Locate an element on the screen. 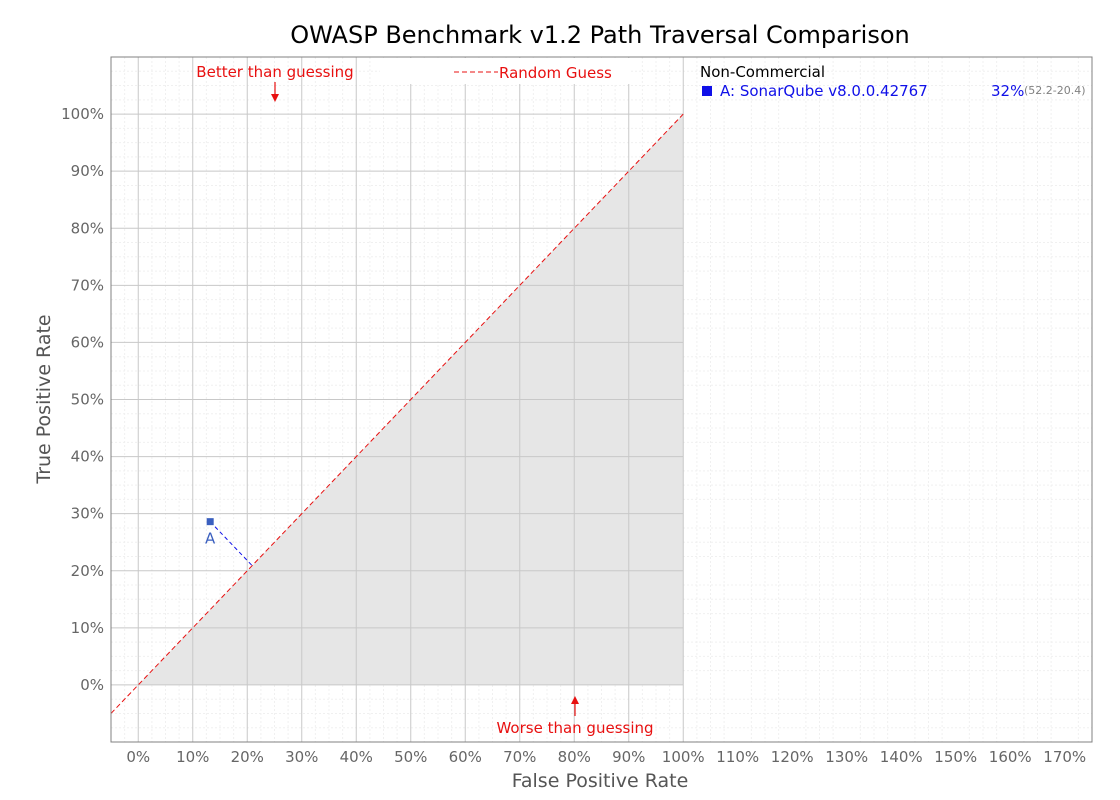 The width and height of the screenshot is (1120, 800). x-tick-label: 70% is located at coordinates (519, 757).